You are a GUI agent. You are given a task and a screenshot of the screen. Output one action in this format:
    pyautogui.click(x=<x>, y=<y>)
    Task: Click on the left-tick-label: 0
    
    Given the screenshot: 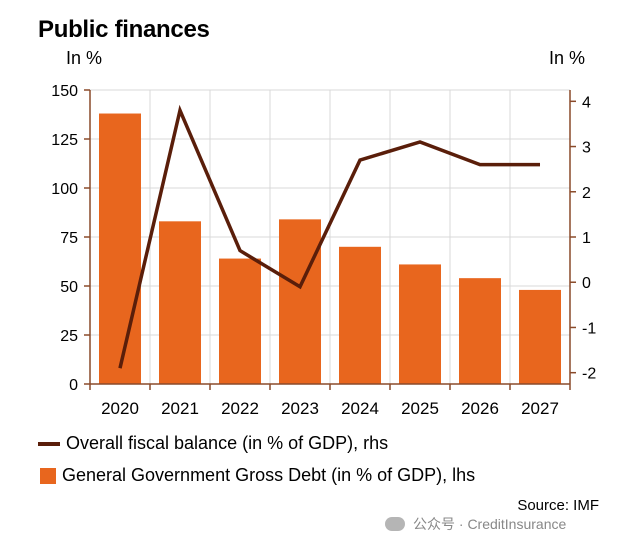 What is the action you would take?
    pyautogui.click(x=73, y=385)
    